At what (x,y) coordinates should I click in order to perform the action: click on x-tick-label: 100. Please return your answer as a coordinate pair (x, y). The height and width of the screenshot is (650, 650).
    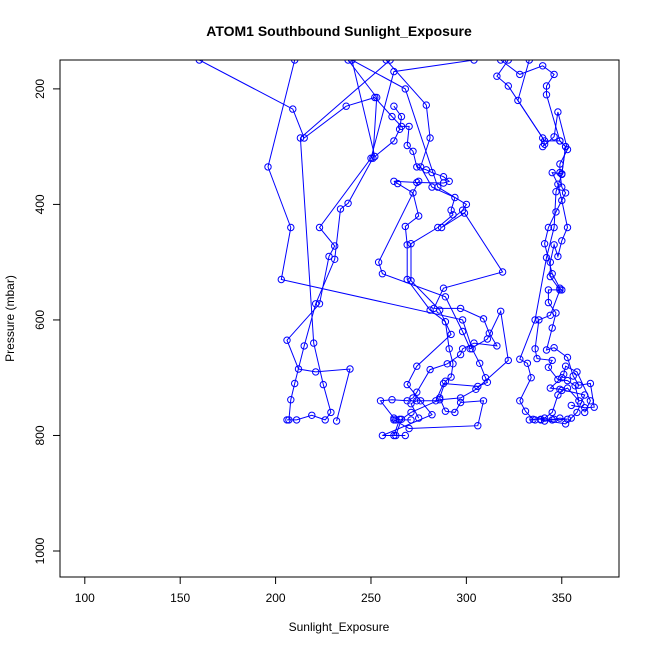
    Looking at the image, I should click on (85, 598).